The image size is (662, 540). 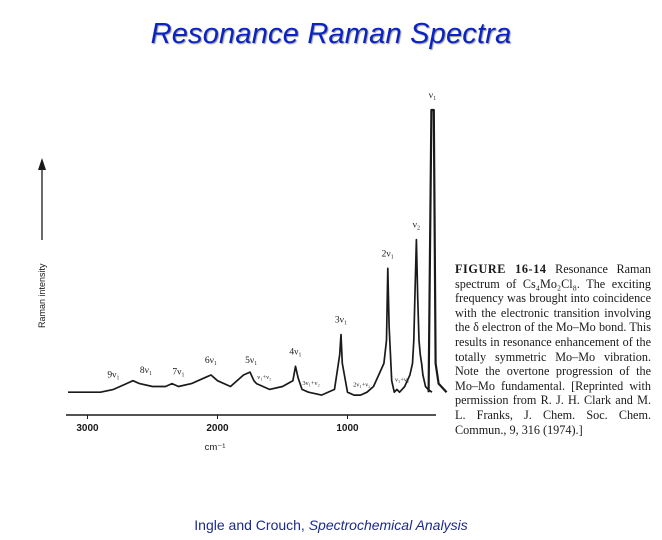 What do you see at coordinates (217, 428) in the screenshot?
I see `x-tick-label: 2000` at bounding box center [217, 428].